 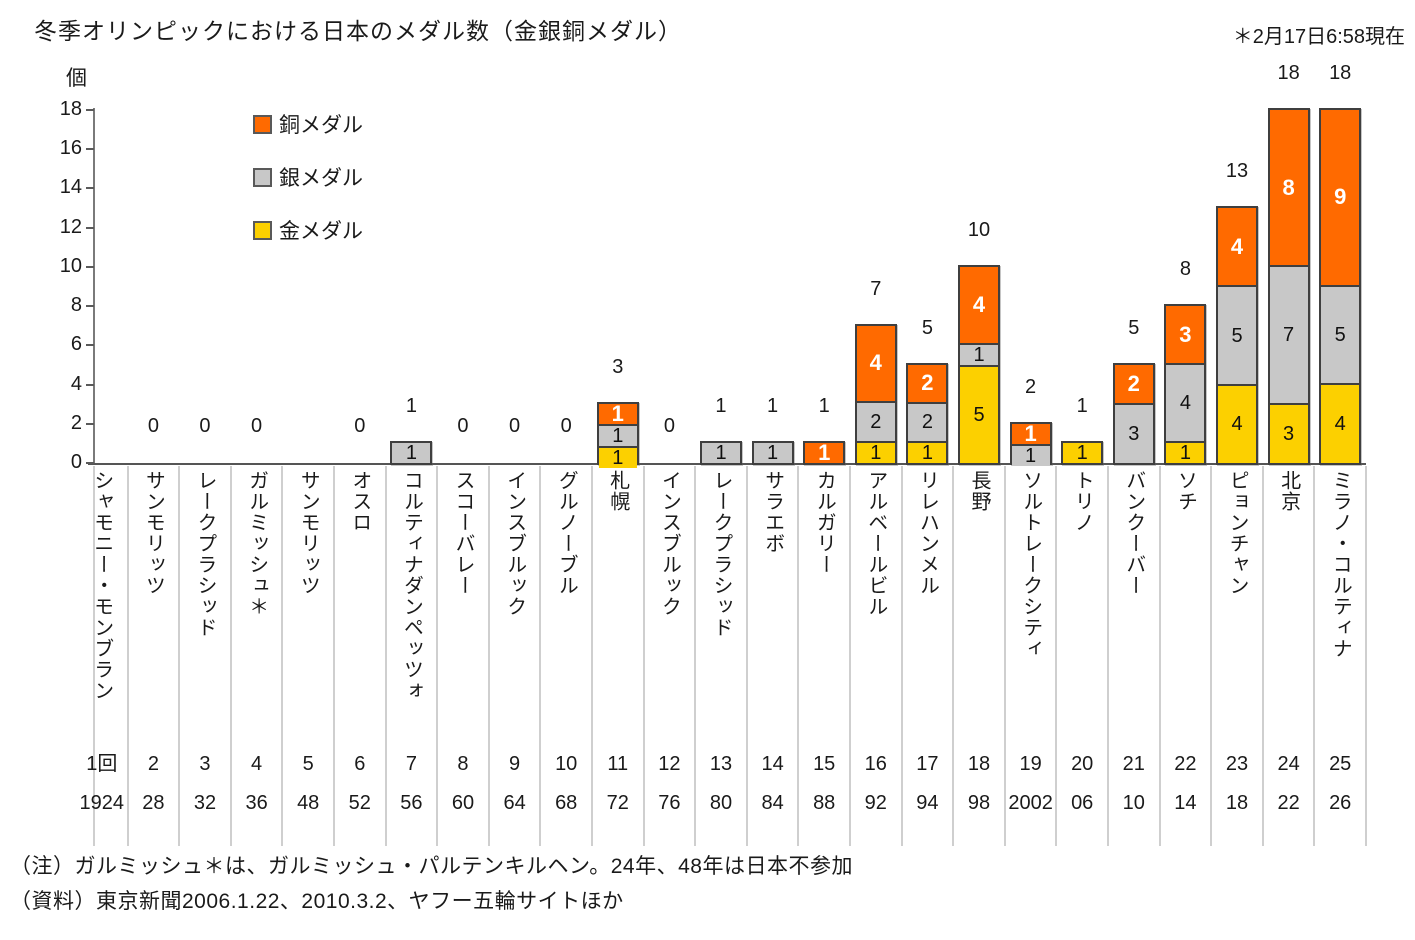 What do you see at coordinates (927, 383) in the screenshot?
I see `bar-segment-bronze: 2` at bounding box center [927, 383].